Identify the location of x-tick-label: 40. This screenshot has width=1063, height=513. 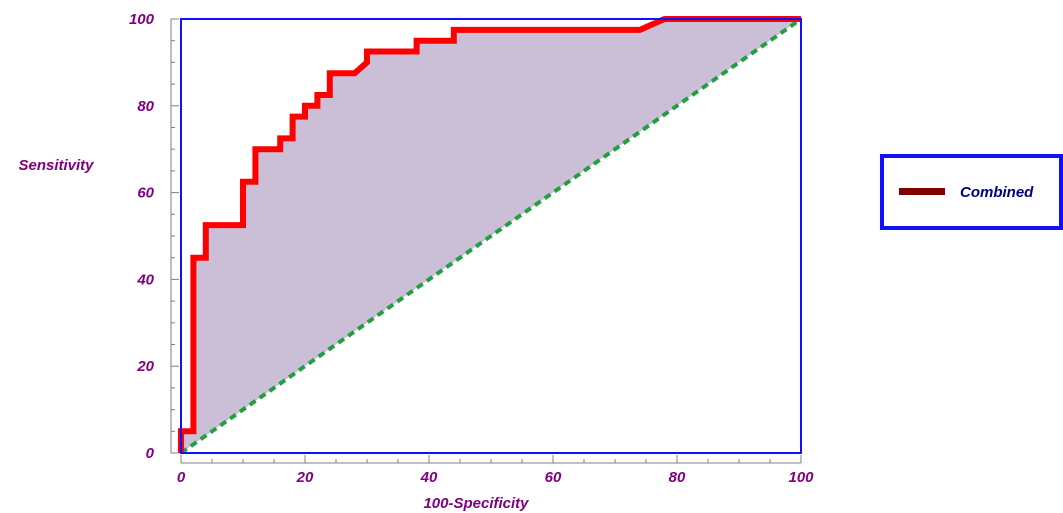
(429, 477).